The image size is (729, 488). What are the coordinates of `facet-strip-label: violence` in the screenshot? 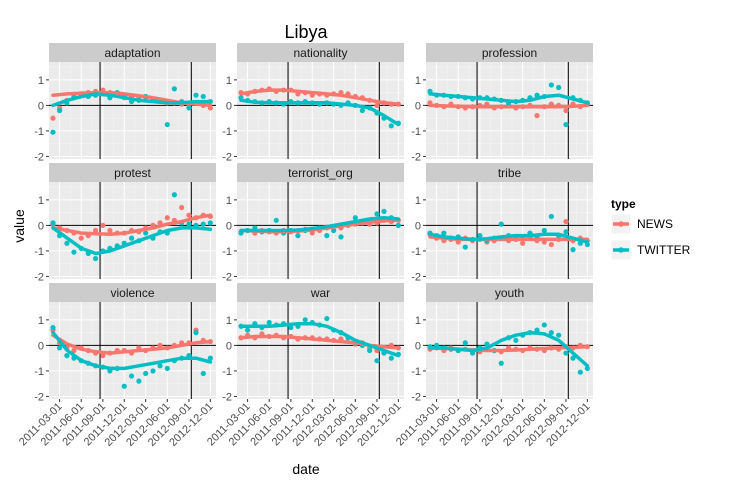 It's located at (132, 293).